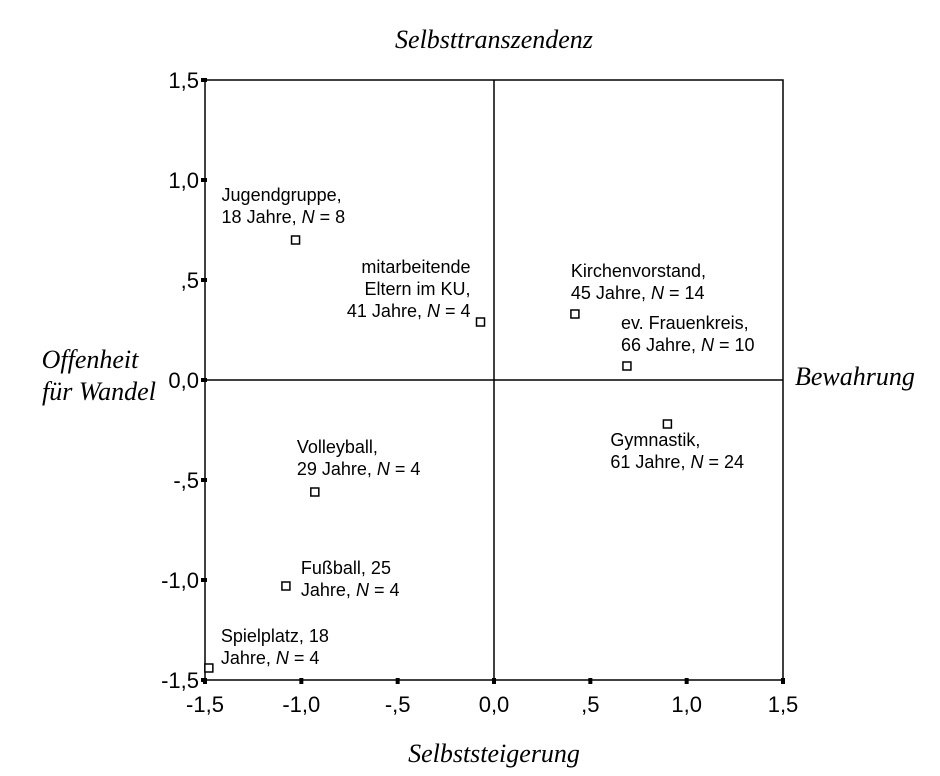 The width and height of the screenshot is (940, 776). I want to click on x-tick-label: 0,0, so click(494, 704).